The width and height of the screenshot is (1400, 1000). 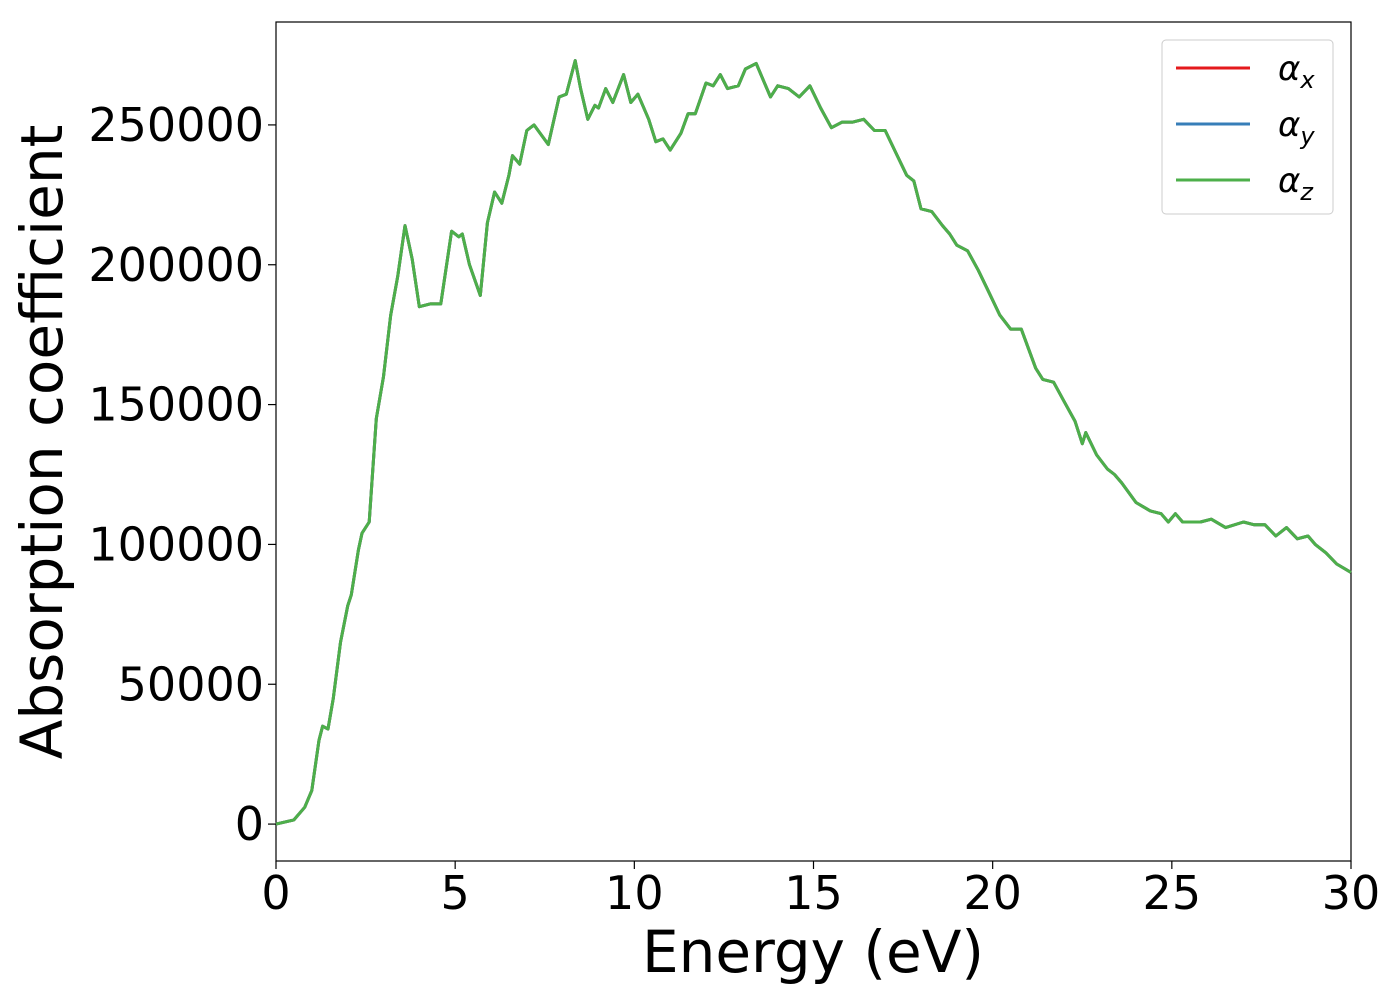 What do you see at coordinates (42, 442) in the screenshot?
I see `y-axis-label: Absorption coefficient` at bounding box center [42, 442].